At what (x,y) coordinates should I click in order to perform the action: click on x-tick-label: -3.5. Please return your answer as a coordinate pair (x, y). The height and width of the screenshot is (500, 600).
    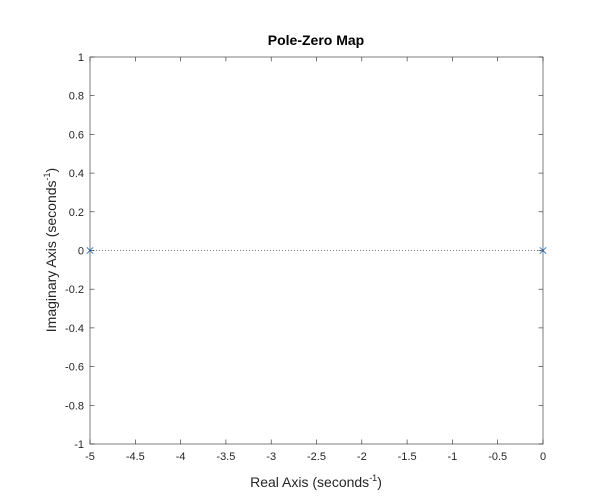
    Looking at the image, I should click on (225, 457).